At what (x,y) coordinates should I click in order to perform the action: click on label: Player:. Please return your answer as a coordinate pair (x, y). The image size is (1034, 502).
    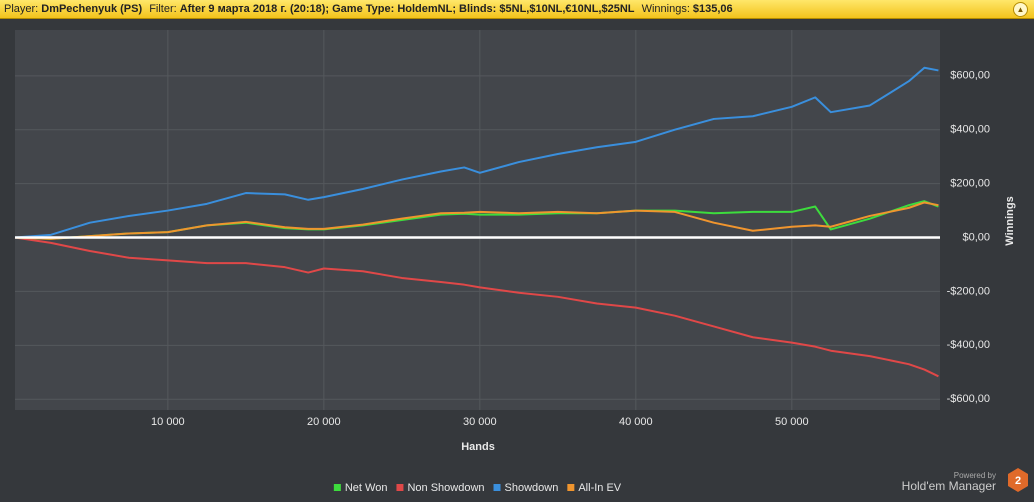
    Looking at the image, I should click on (21, 9).